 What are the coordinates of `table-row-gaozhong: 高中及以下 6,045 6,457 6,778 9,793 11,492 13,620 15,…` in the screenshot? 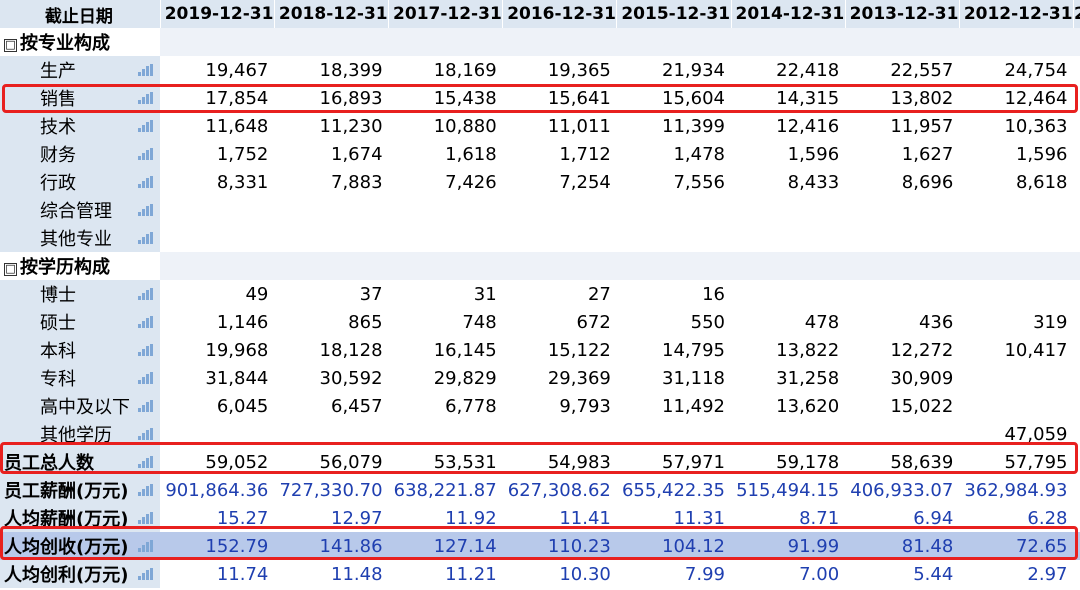 It's located at (540, 406).